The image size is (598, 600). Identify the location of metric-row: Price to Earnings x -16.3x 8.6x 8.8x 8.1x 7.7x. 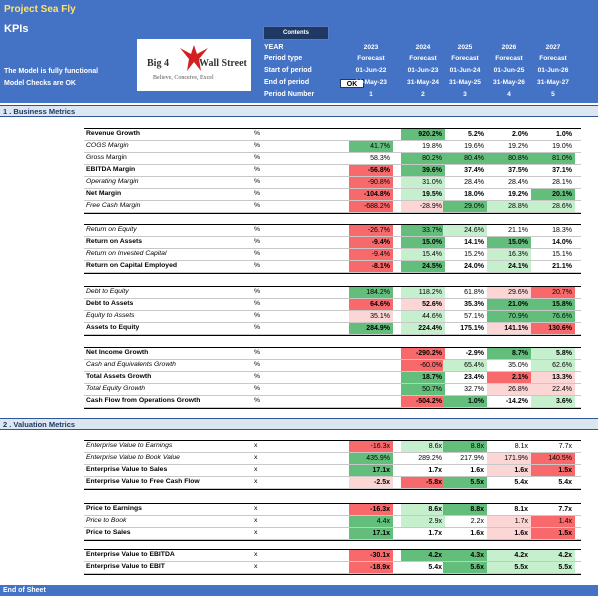
(332, 510).